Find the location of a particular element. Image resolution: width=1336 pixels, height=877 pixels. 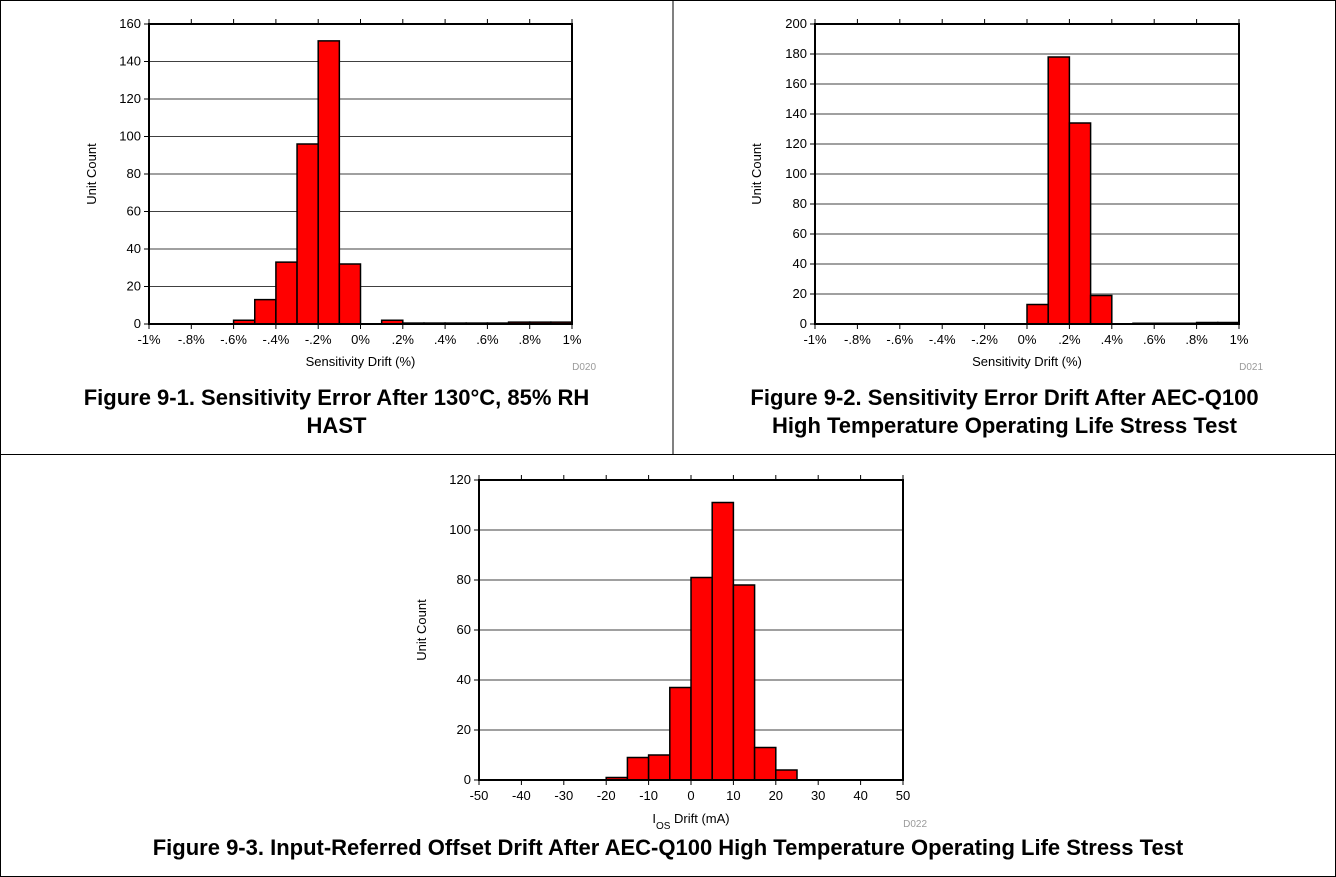

fig2-xtick-label: .2% is located at coordinates (1069, 339).